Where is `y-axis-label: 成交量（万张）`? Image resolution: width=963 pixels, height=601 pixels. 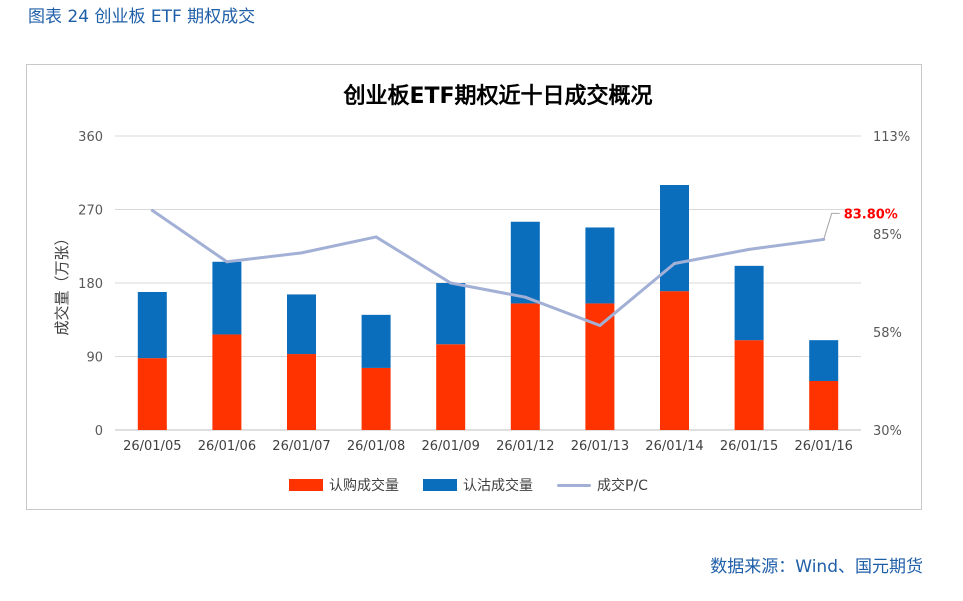 y-axis-label: 成交量（万张） is located at coordinates (62, 282).